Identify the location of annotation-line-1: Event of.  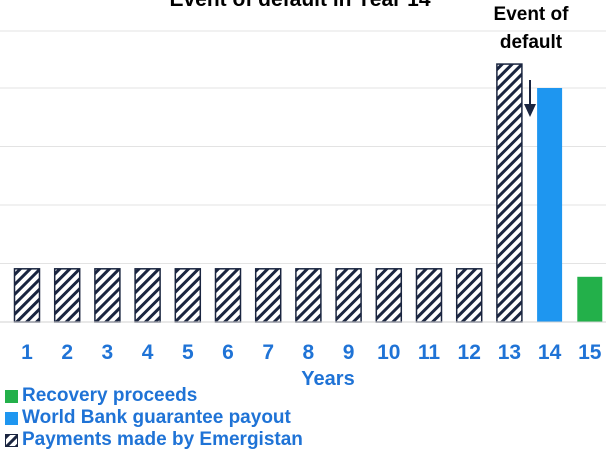
(532, 14).